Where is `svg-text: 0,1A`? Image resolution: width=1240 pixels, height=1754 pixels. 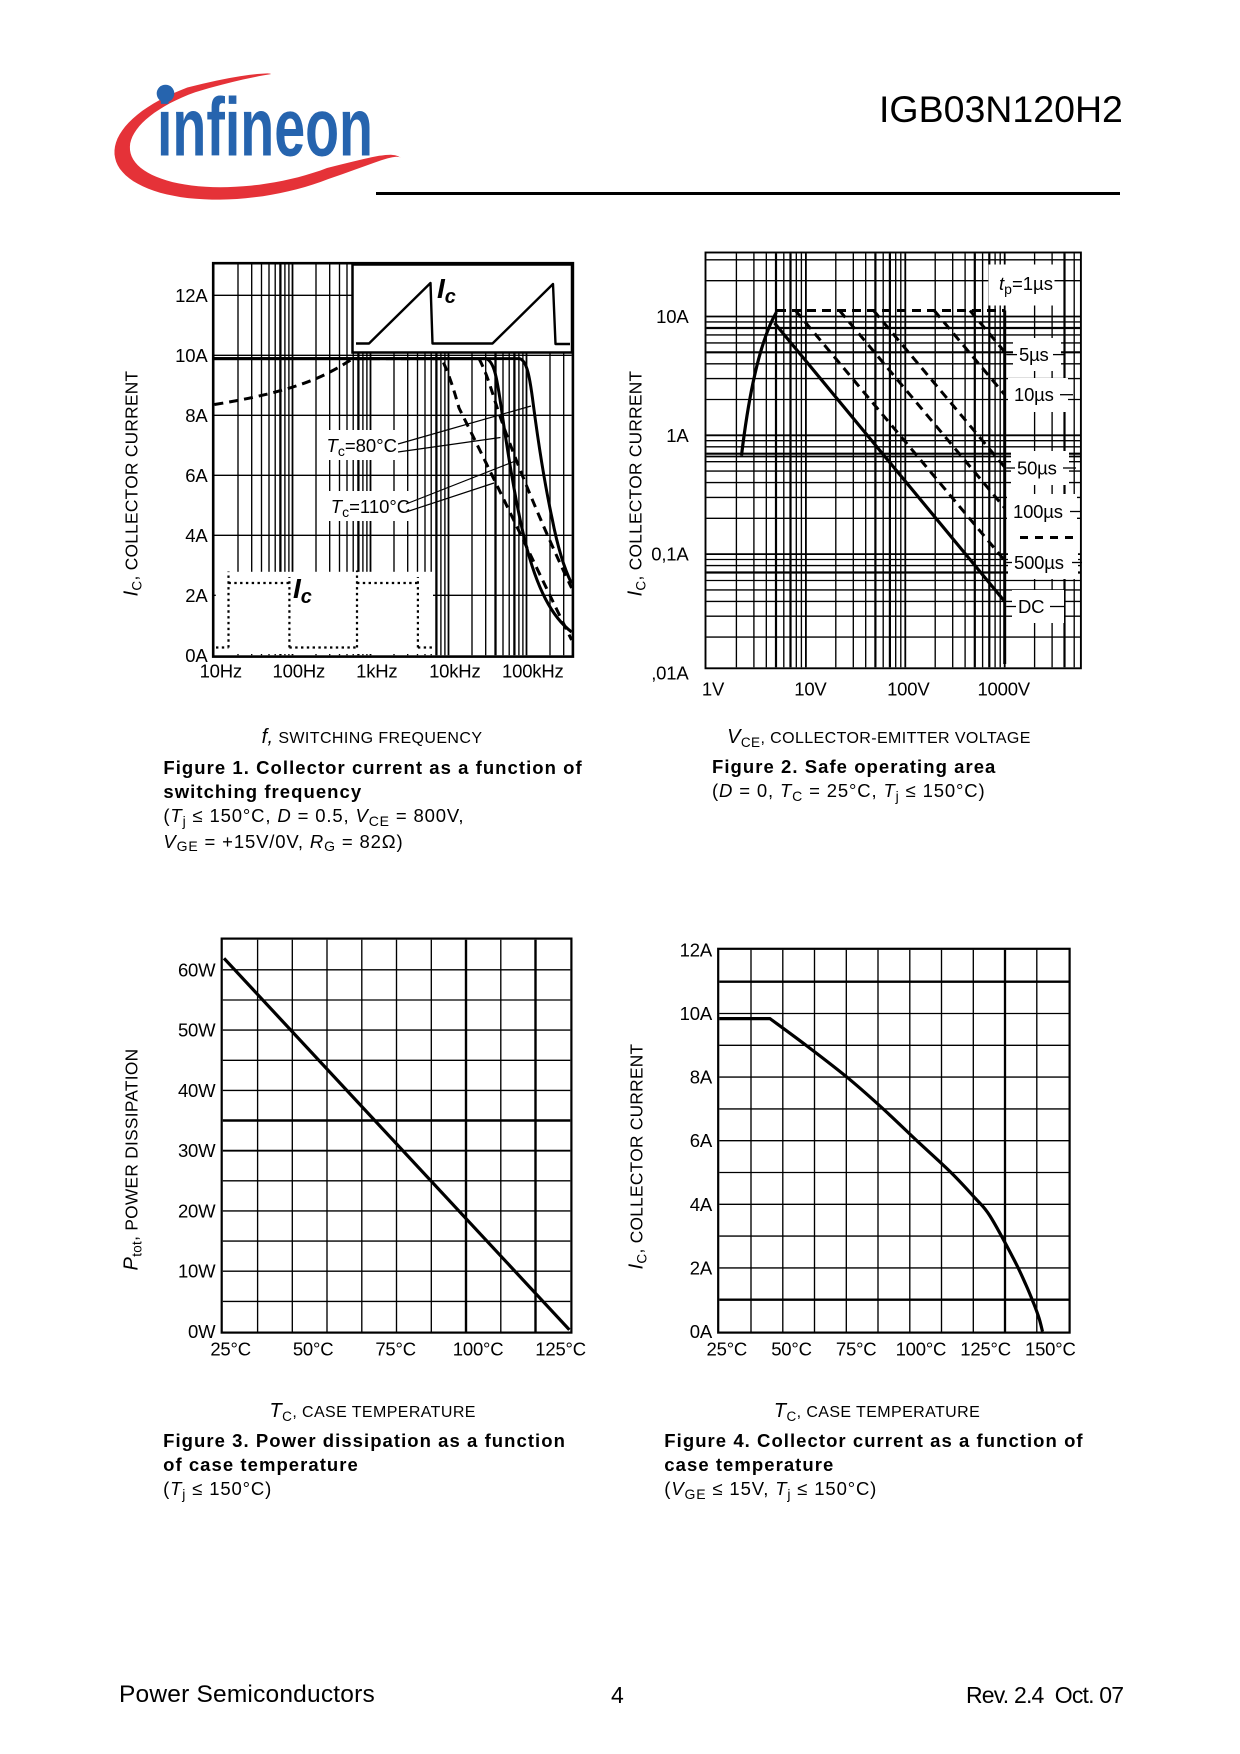
svg-text: 0,1A is located at coordinates (670, 554).